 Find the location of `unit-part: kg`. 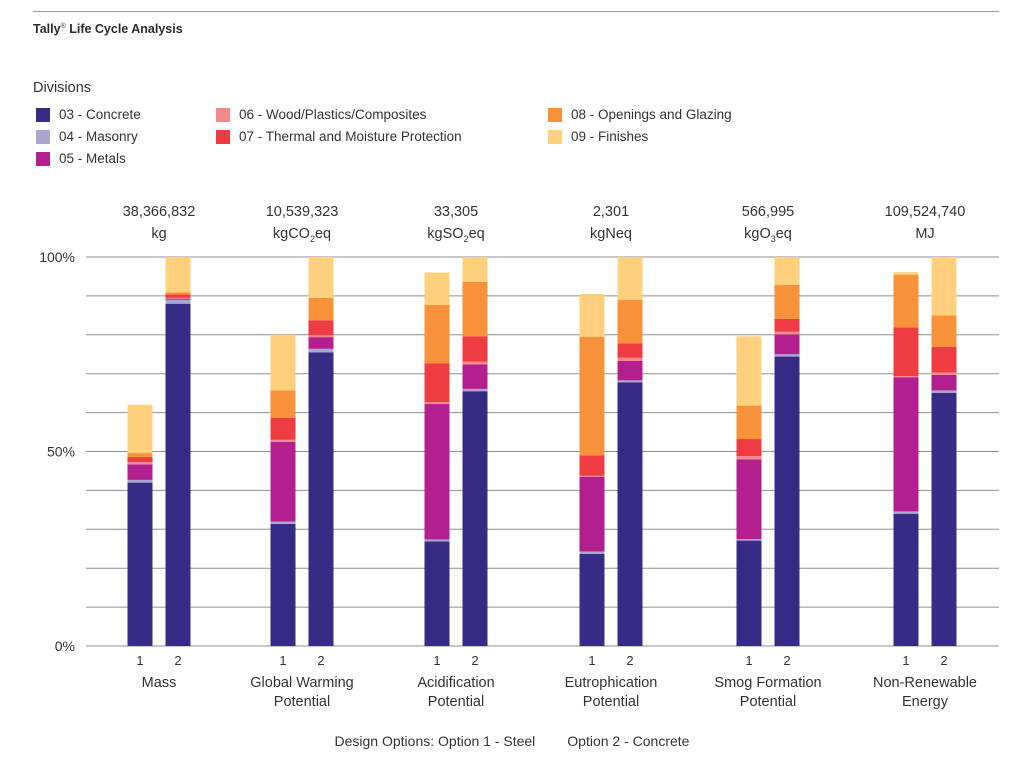

unit-part: kg is located at coordinates (158, 234).